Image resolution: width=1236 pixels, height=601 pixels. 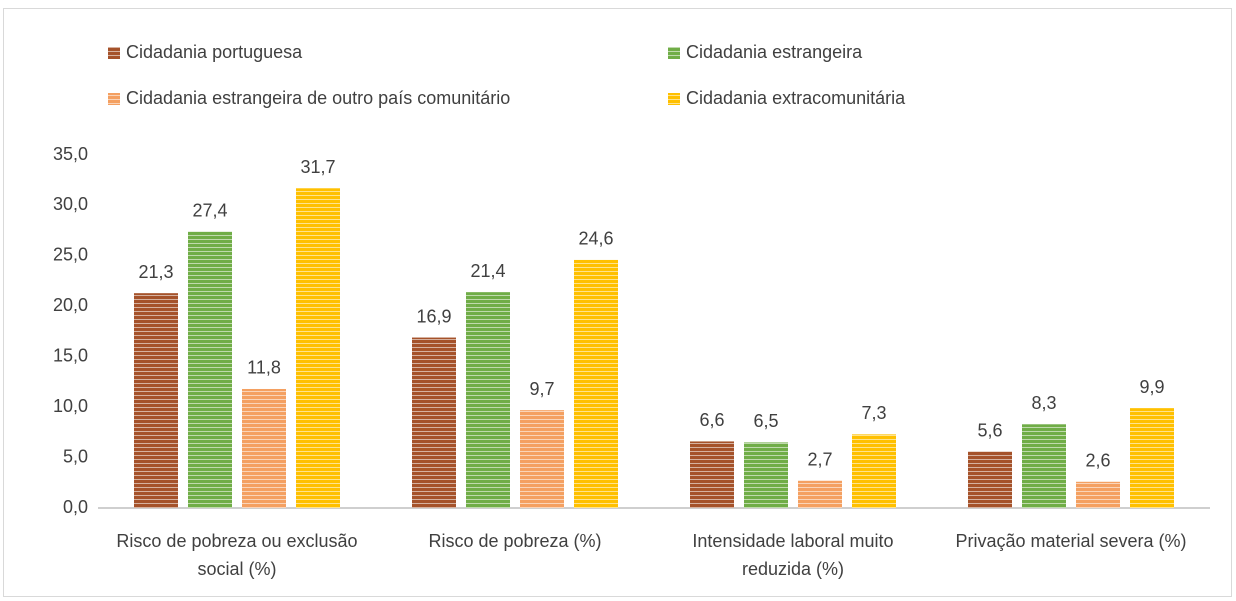 What do you see at coordinates (70, 204) in the screenshot?
I see `y-tick-label: 30,0` at bounding box center [70, 204].